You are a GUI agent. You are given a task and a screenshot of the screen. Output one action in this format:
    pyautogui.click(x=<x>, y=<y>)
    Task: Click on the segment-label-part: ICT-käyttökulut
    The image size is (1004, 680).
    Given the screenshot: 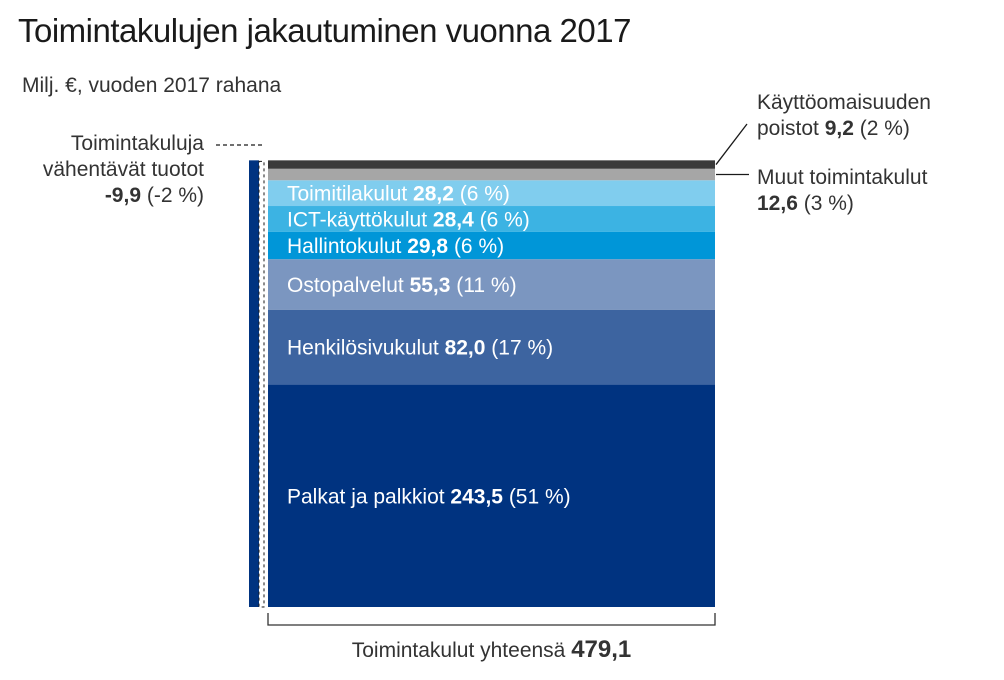 What is the action you would take?
    pyautogui.click(x=360, y=219)
    